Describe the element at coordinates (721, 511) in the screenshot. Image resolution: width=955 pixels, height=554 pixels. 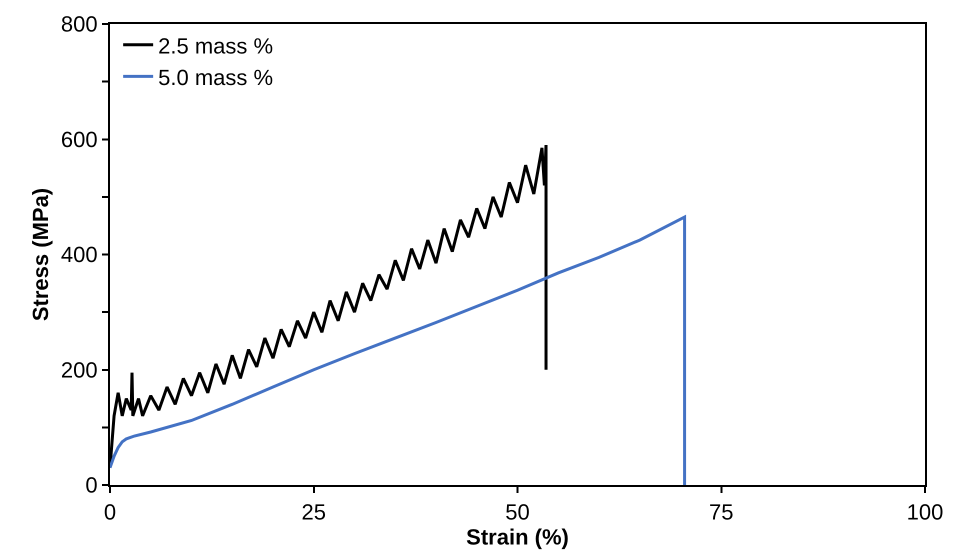
I see `x-tick-label: 75` at that location.